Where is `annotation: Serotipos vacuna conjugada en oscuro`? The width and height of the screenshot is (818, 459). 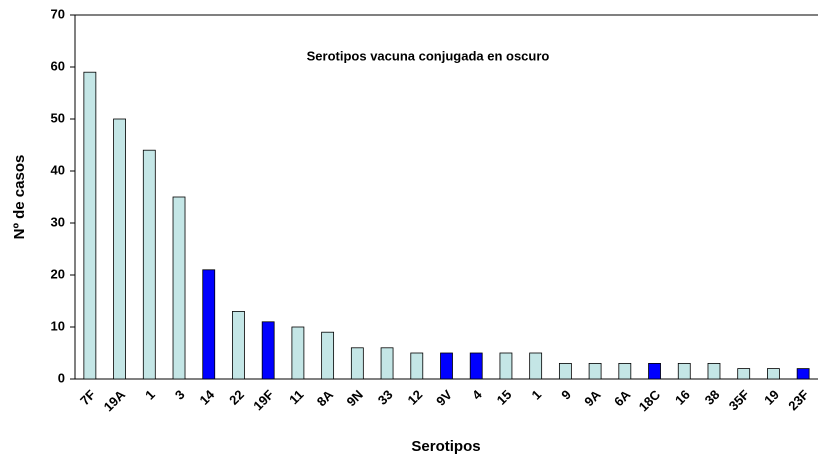 annotation: Serotipos vacuna conjugada en oscuro is located at coordinates (428, 55).